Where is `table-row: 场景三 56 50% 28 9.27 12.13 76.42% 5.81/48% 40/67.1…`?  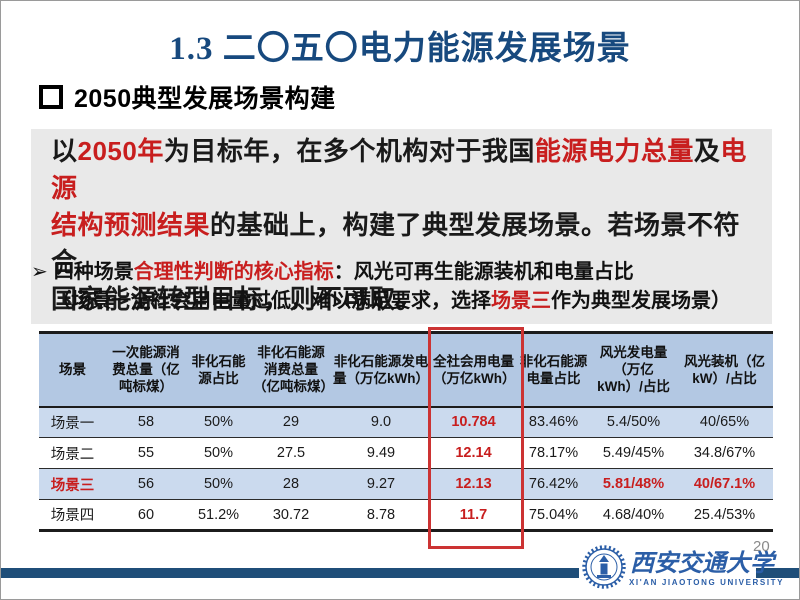 table-row: 场景三 56 50% 28 9.27 12.13 76.42% 5.81/48% 40/67.1… is located at coordinates (406, 484).